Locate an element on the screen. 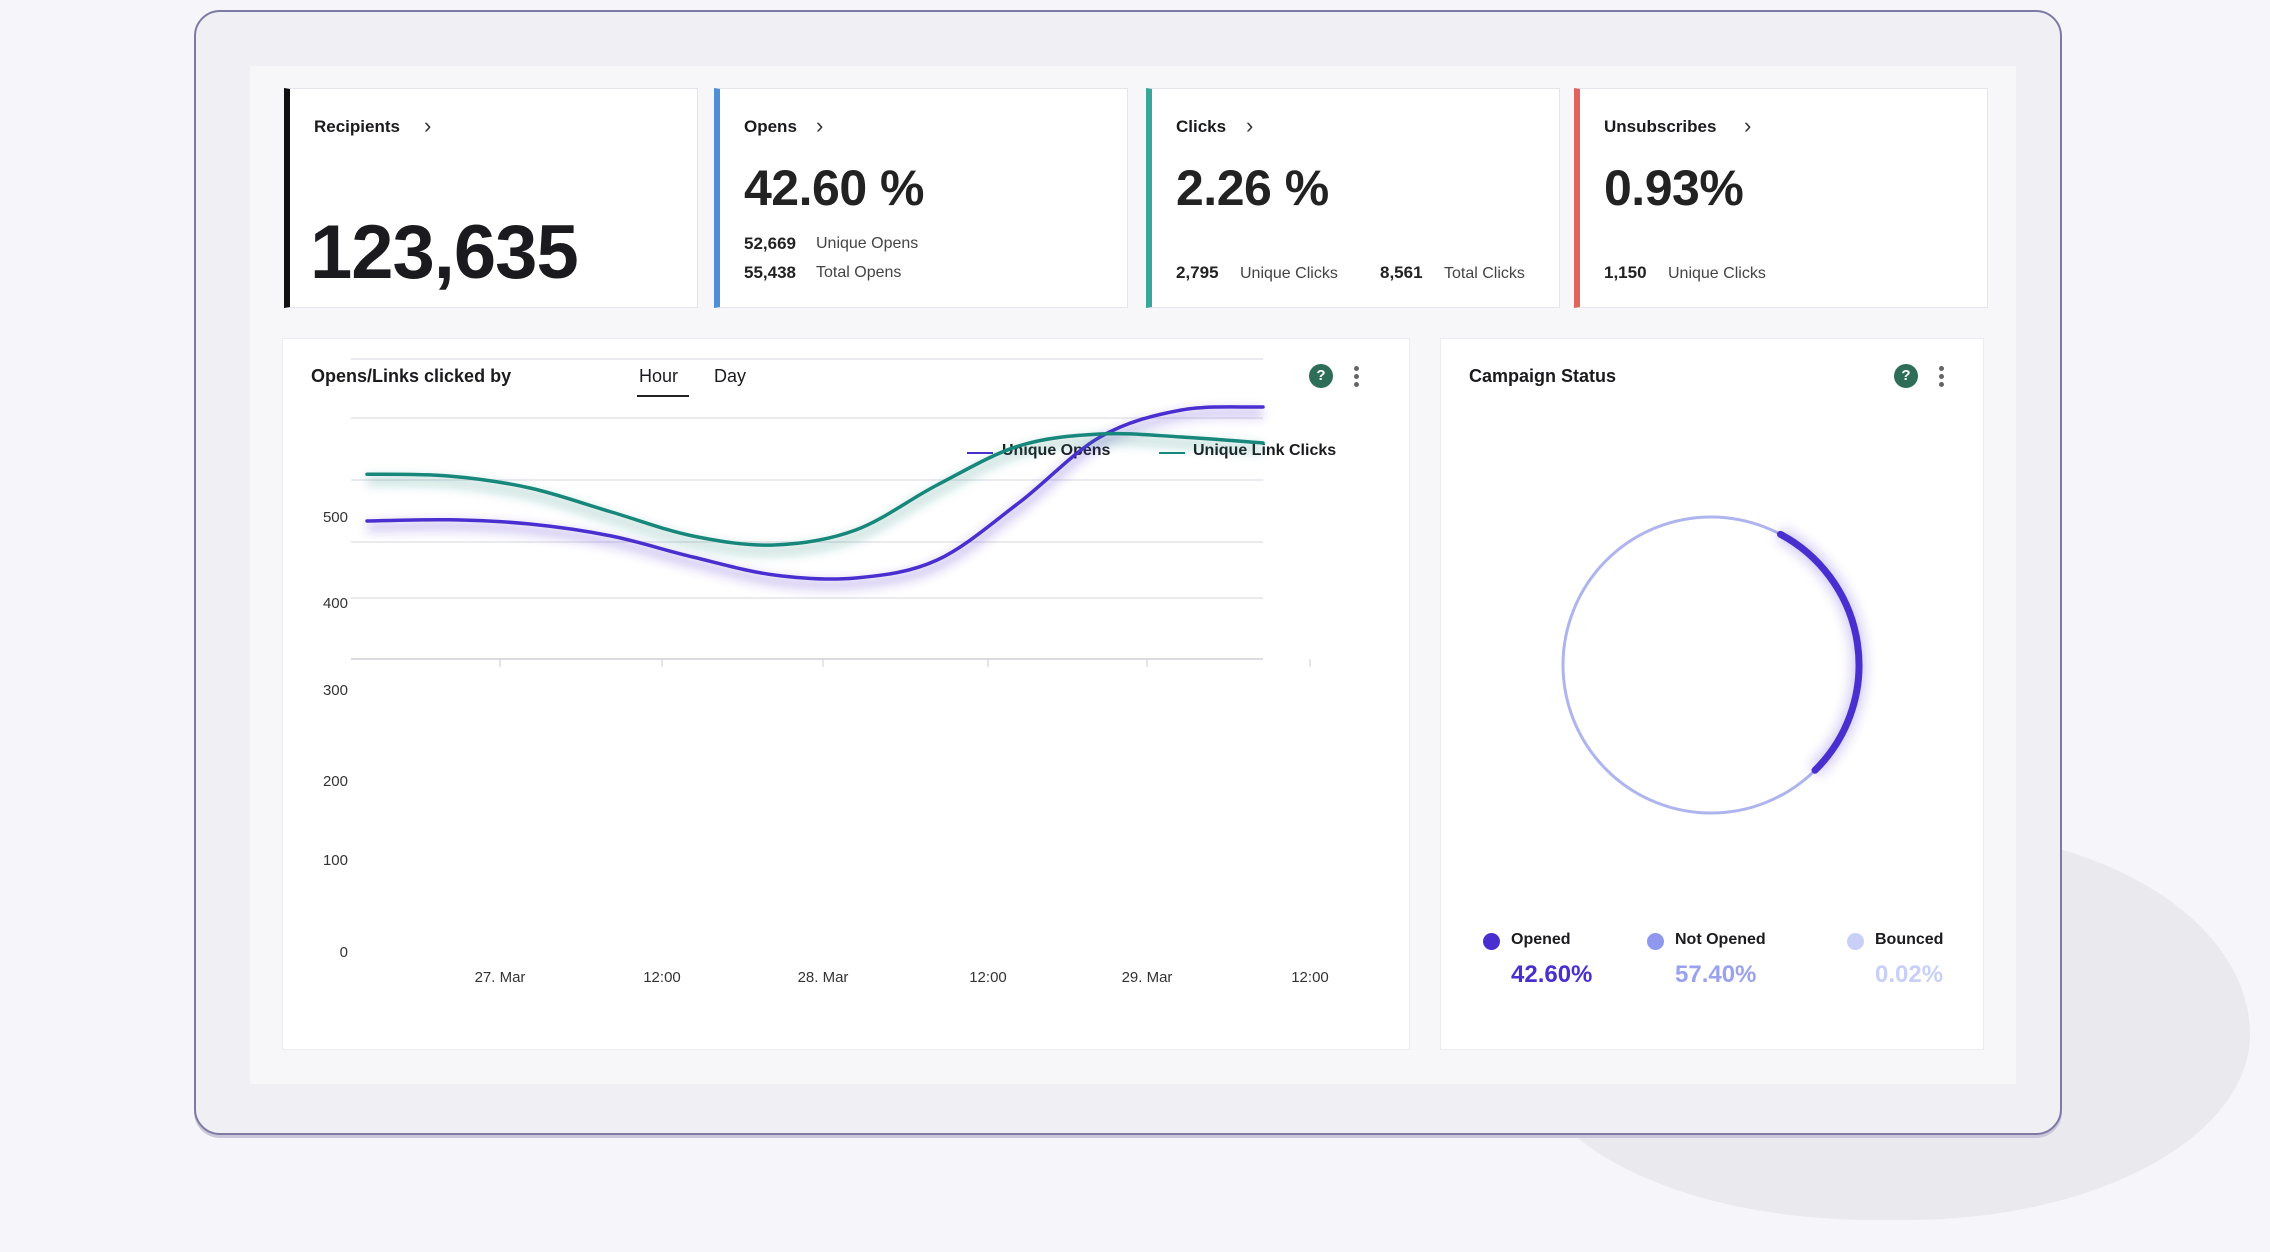 This screenshot has width=2270, height=1252. y-tick-label: 200 is located at coordinates (335, 781).